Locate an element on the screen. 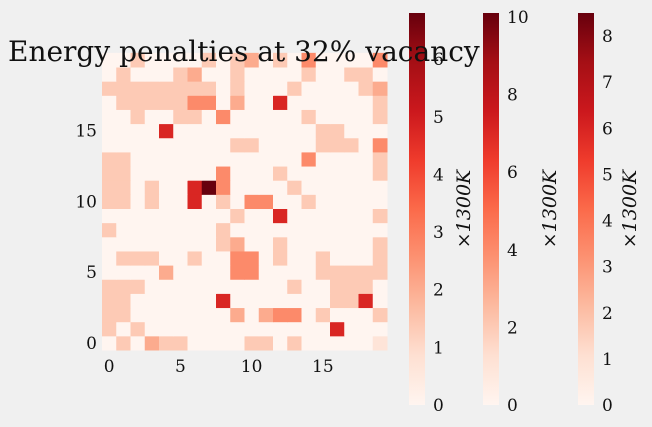 The image size is (652, 427). colorbar-tick-label: 10 is located at coordinates (518, 18).